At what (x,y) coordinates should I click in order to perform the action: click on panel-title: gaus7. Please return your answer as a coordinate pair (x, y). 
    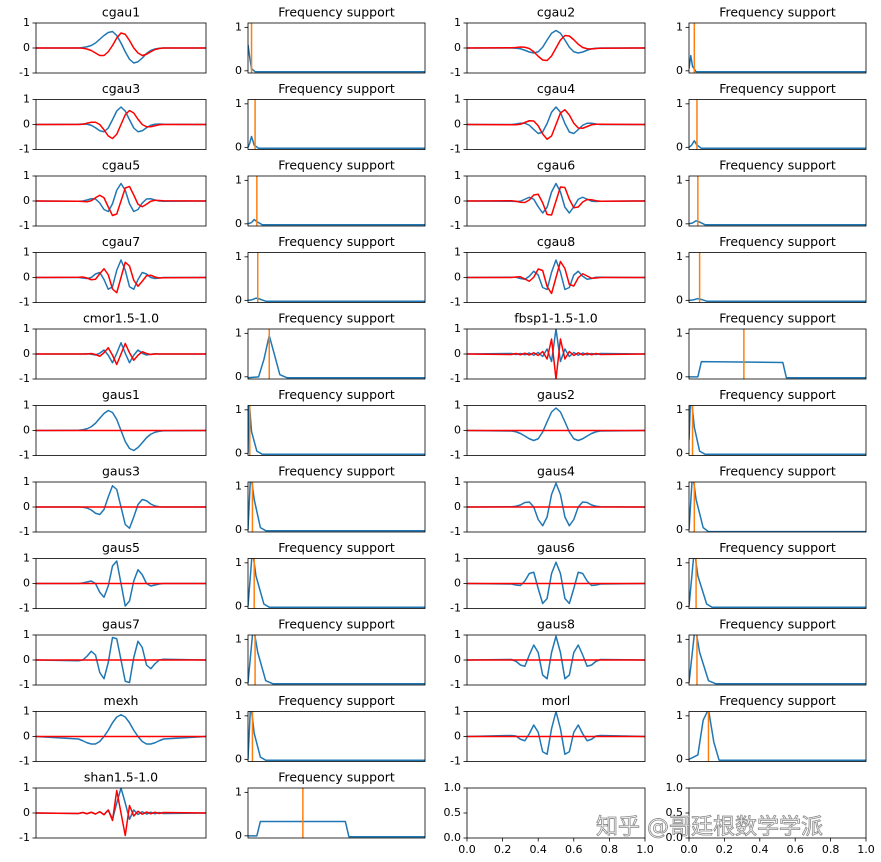
    Looking at the image, I should click on (121, 624).